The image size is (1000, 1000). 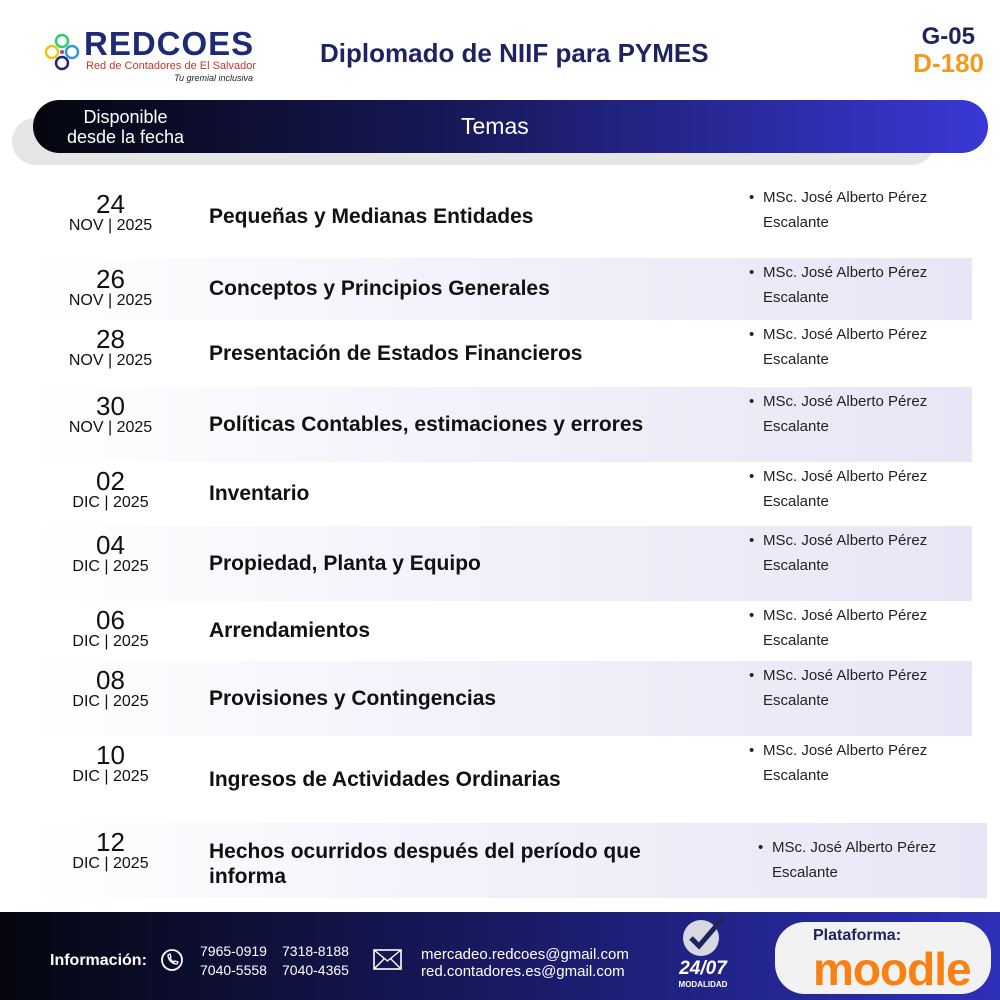 I want to click on phone-number: 7040-5558, so click(x=233, y=970).